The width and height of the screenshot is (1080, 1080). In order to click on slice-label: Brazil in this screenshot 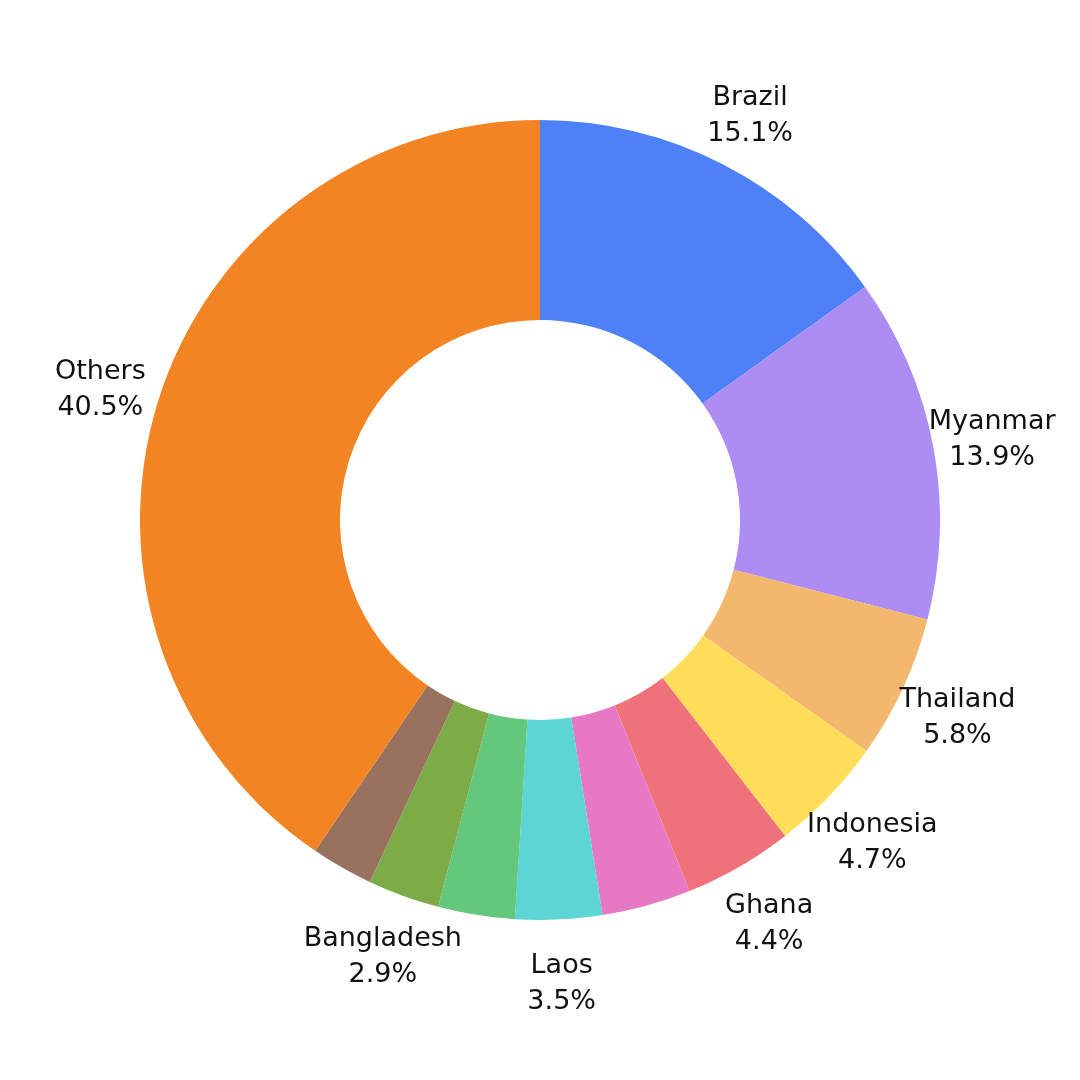, I will do `click(750, 95)`.